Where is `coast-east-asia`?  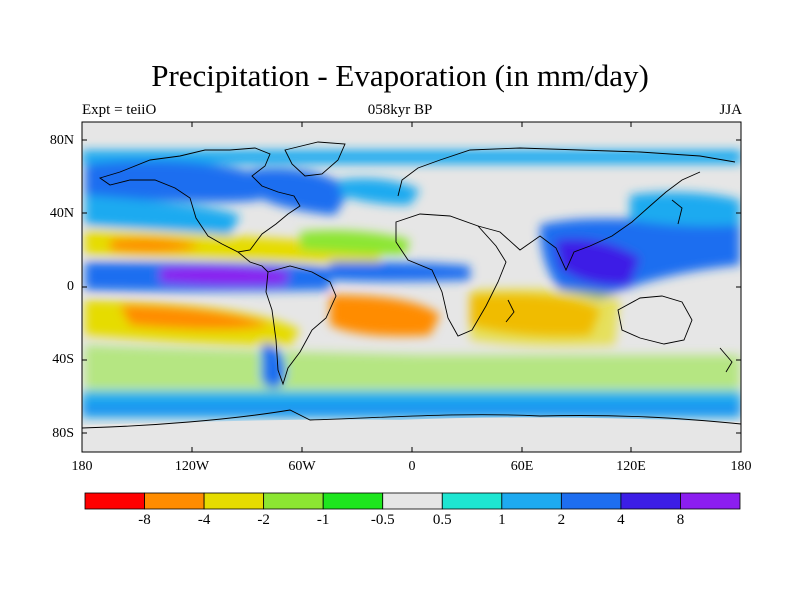 coast-east-asia is located at coordinates (645, 209).